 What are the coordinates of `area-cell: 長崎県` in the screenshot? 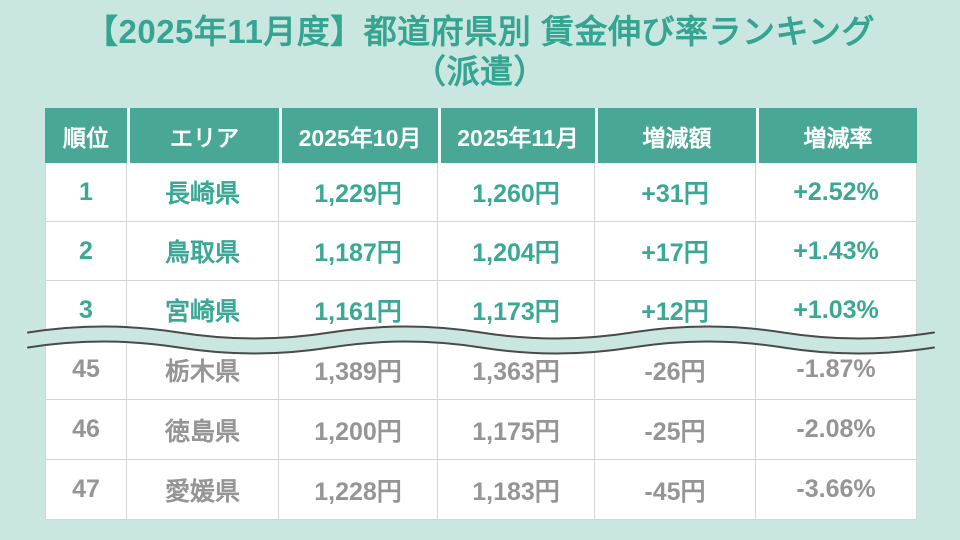 It's located at (203, 192).